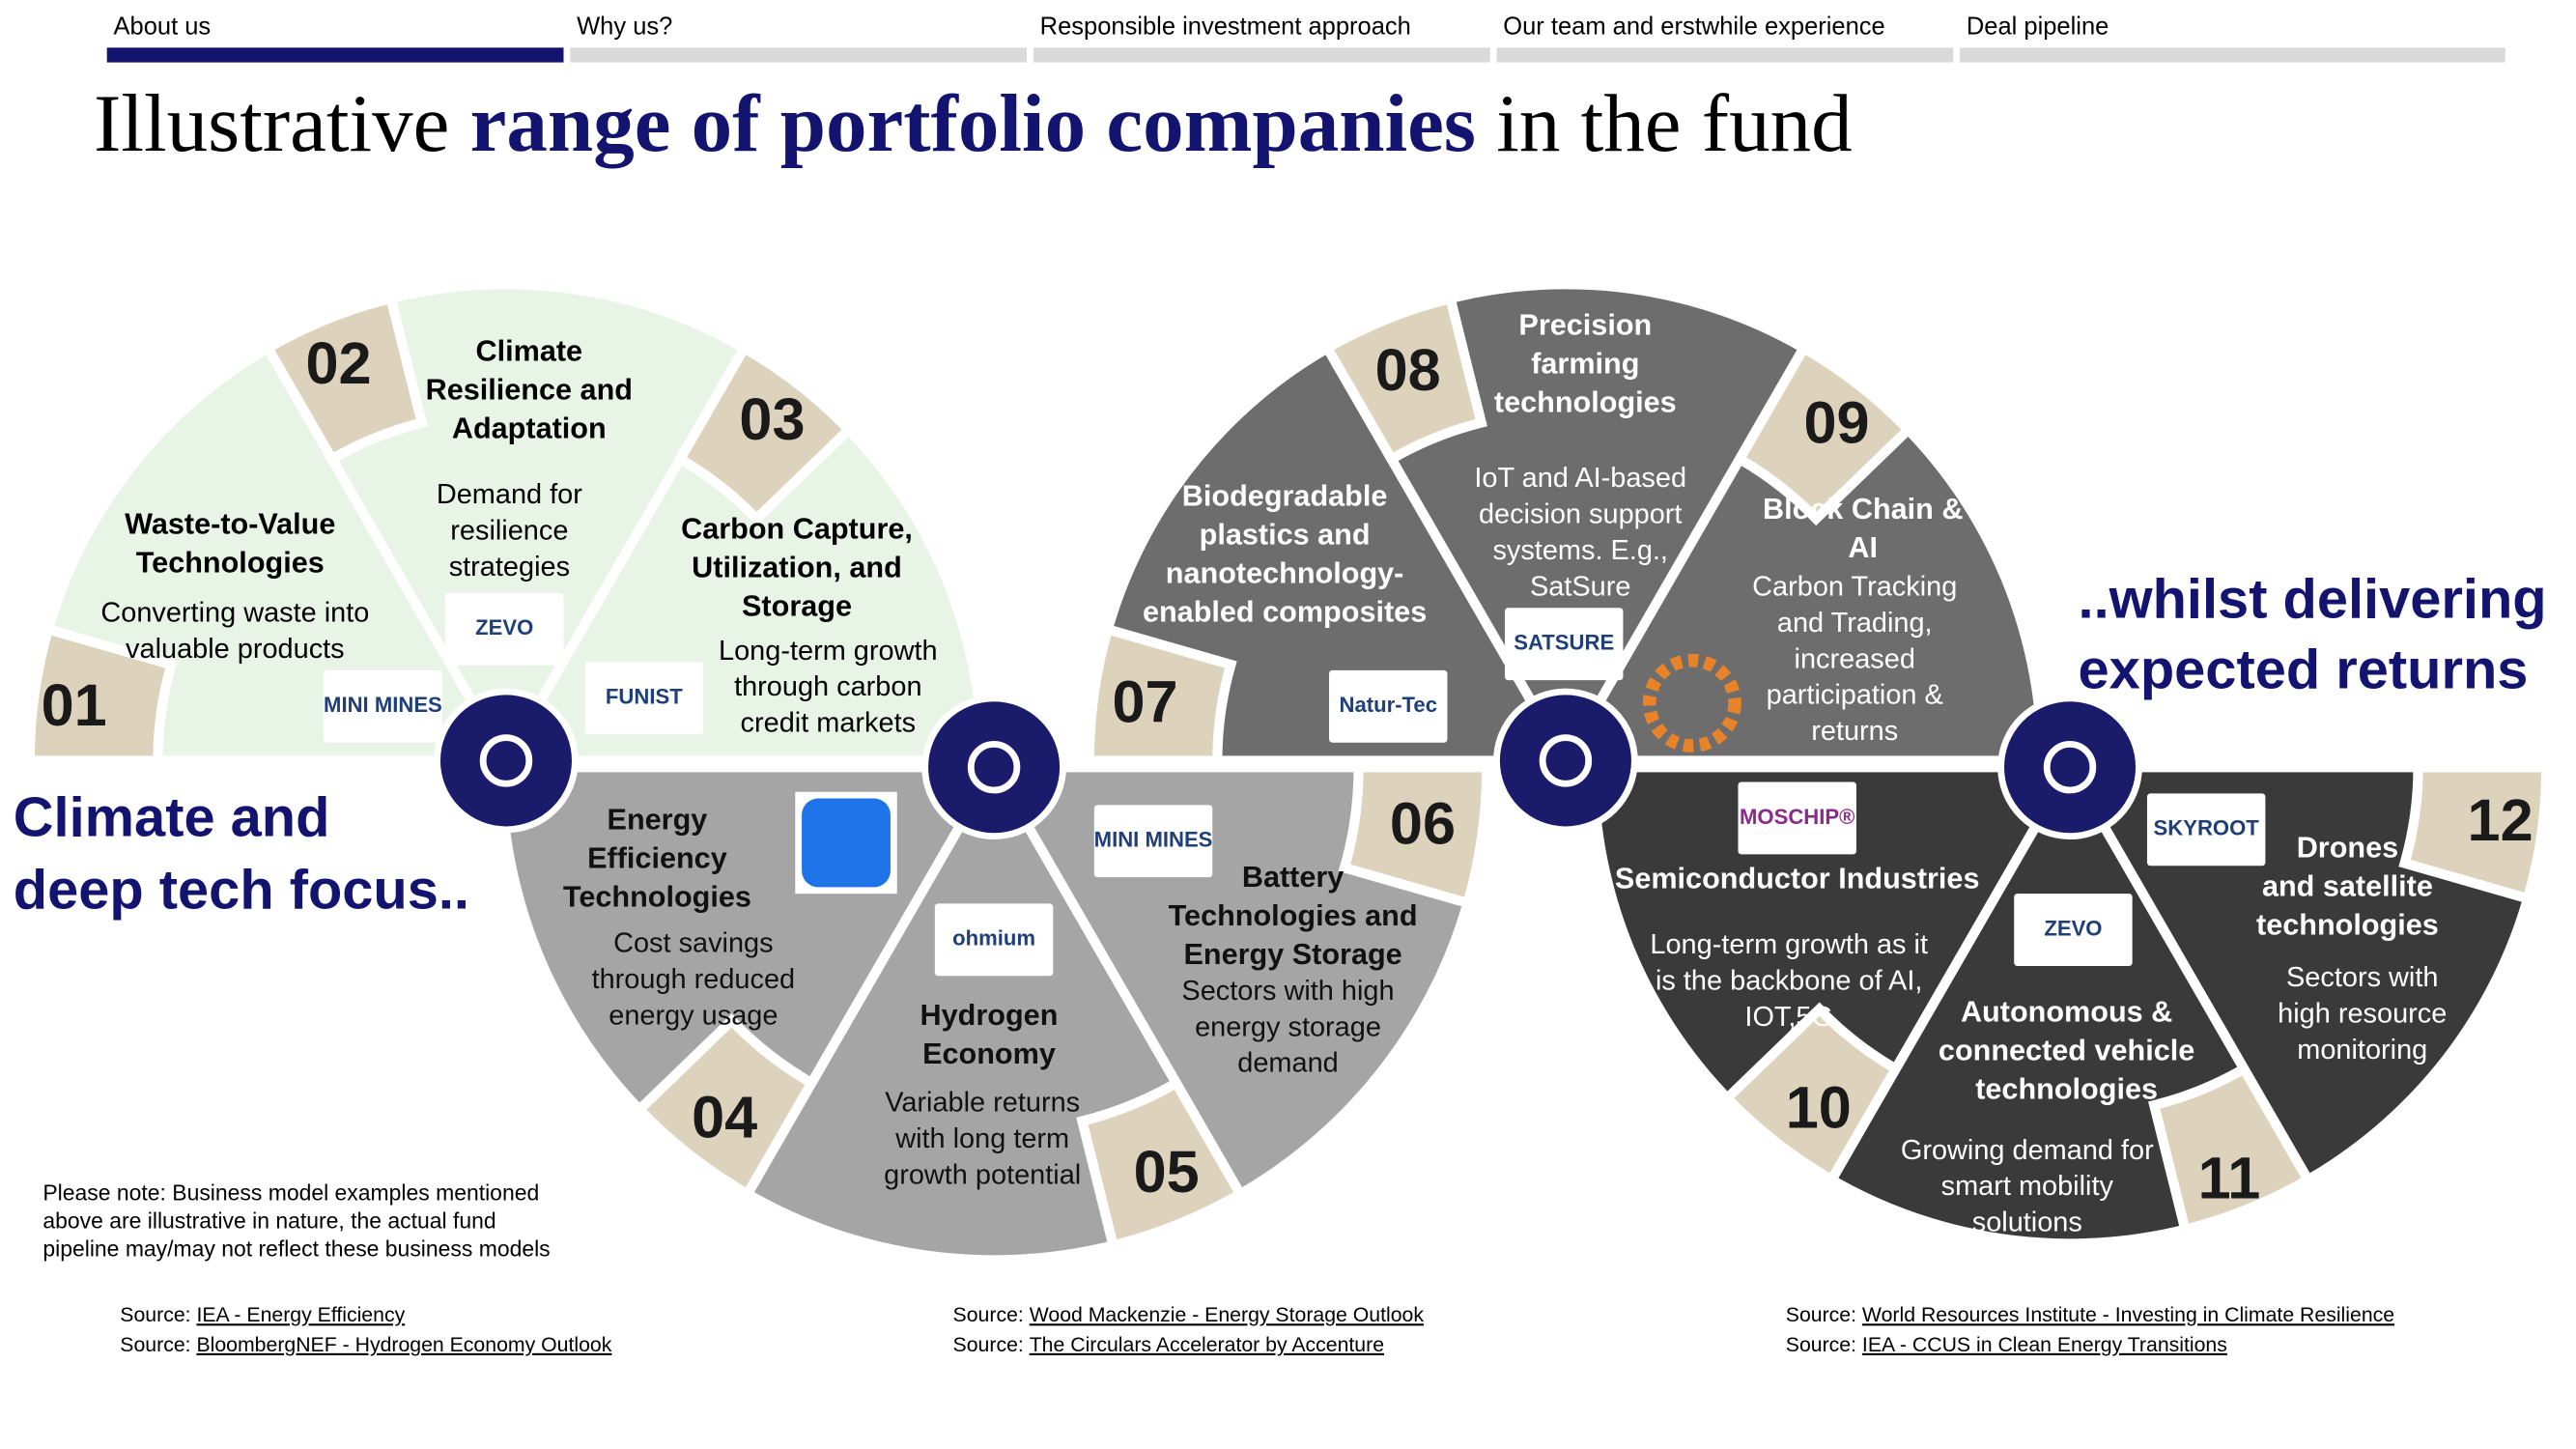  I want to click on segment-description: Long-term growth as it, so click(1789, 944).